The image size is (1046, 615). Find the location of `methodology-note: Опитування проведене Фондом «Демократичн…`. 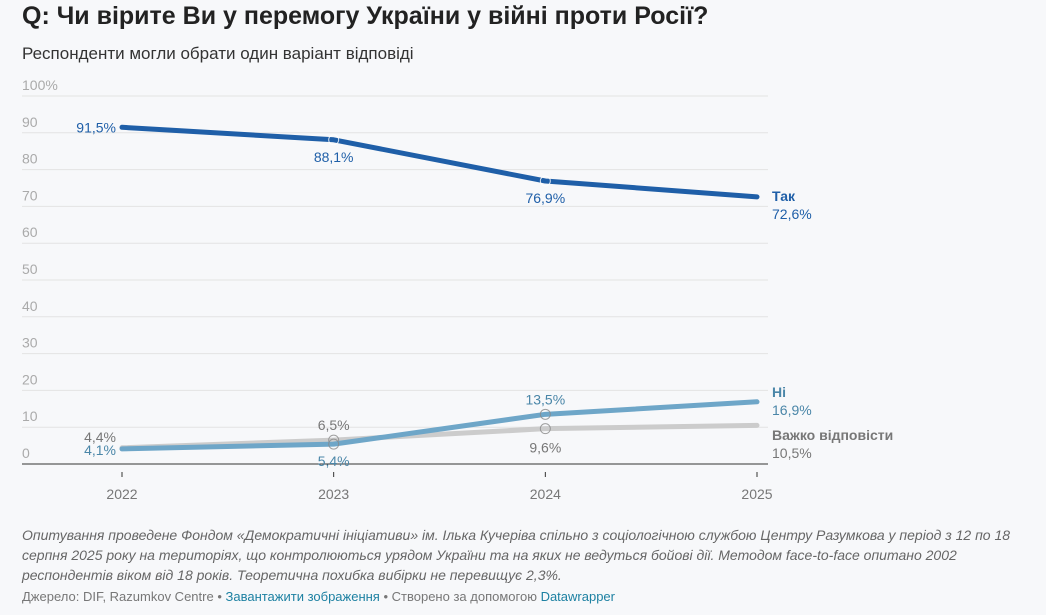

methodology-note: Опитування проведене Фондом «Демократичн… is located at coordinates (516, 555).